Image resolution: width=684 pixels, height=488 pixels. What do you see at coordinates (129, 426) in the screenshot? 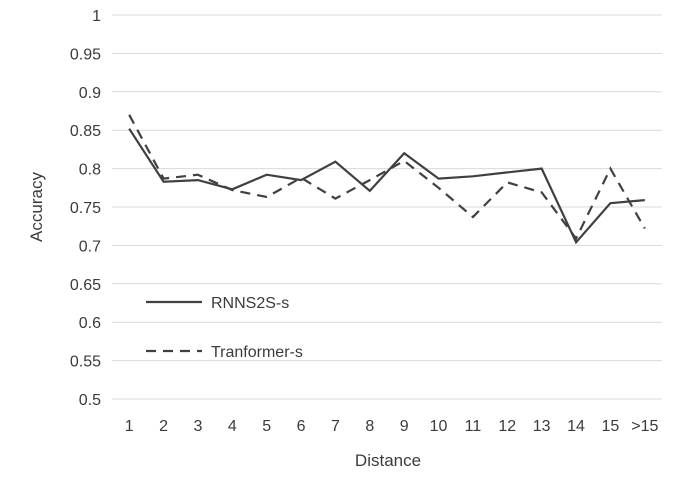
I see `x-tick-label: 1` at bounding box center [129, 426].